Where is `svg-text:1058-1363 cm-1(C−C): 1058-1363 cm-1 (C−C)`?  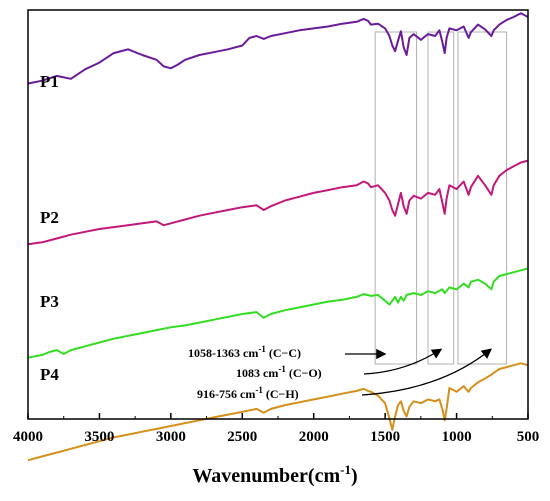
svg-text:1058-1363 cm-1(C−C): 1058-1363 cm-1 (C−C) is located at coordinates (244, 352).